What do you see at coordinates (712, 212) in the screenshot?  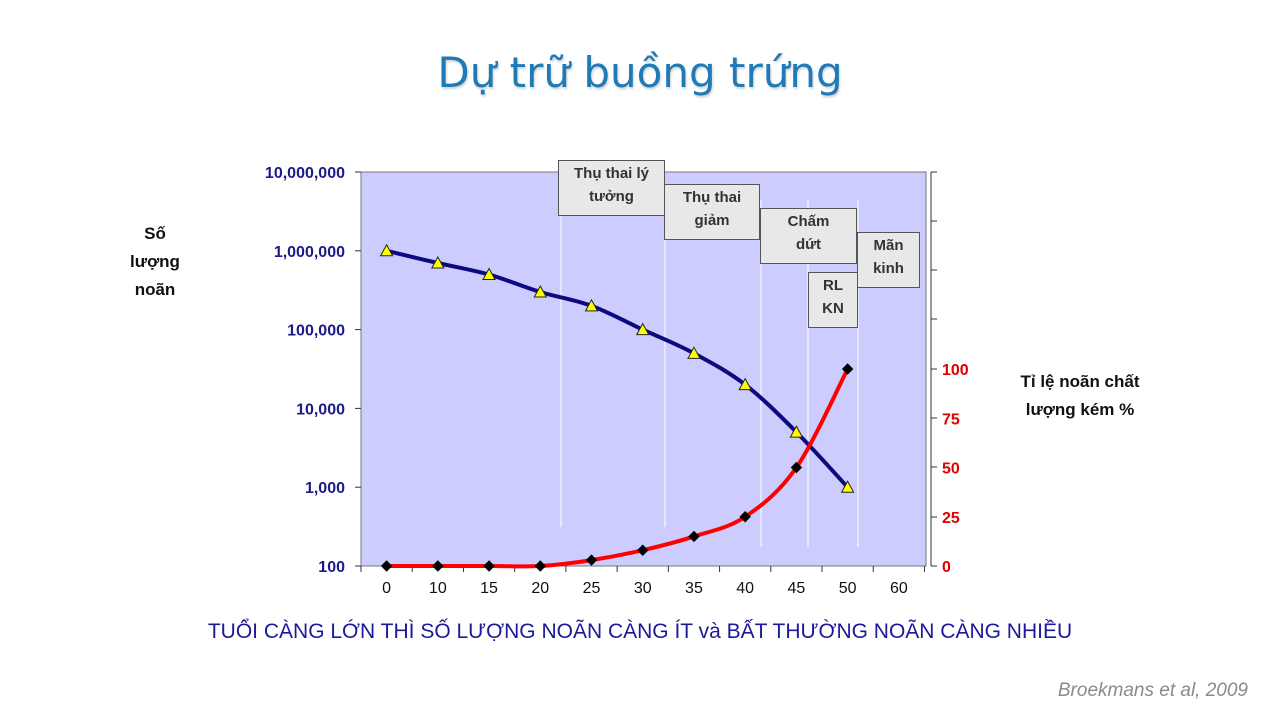 I see `phase-label-reduced-conception: Thụ thai giảm` at bounding box center [712, 212].